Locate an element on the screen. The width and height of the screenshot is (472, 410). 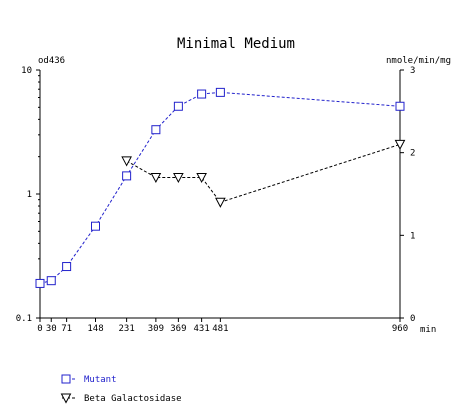
y-right-tick-label: 3 is located at coordinates (412, 71).